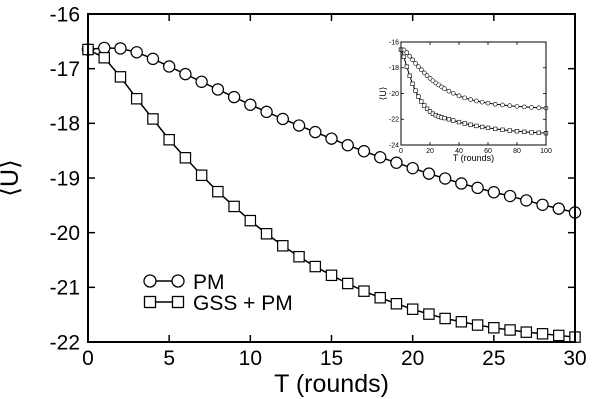 This screenshot has height=399, width=592. I want to click on inset-plot-marks, so click(473, 91).